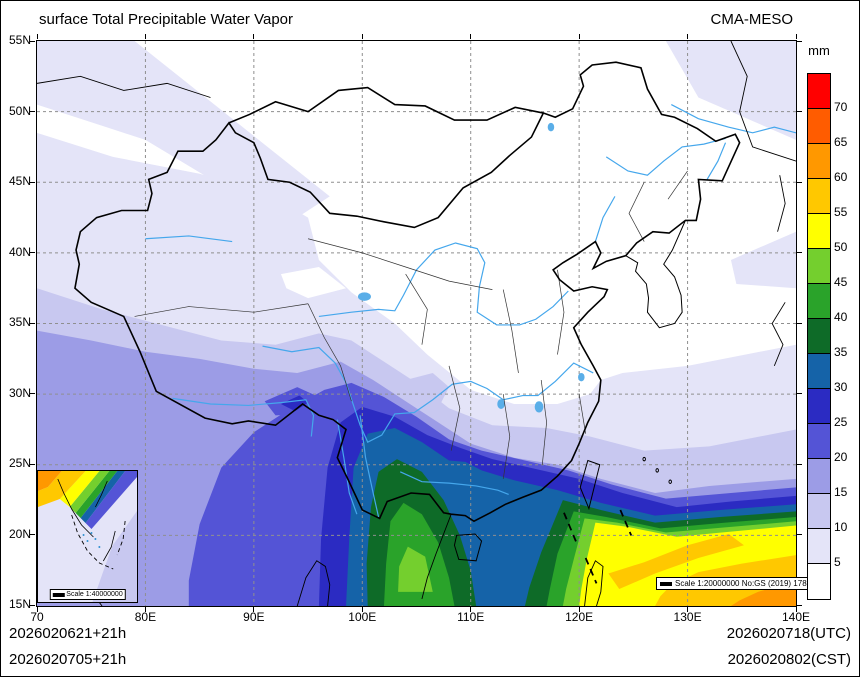  I want to click on inset-nine-dash-line, so click(98, 542).